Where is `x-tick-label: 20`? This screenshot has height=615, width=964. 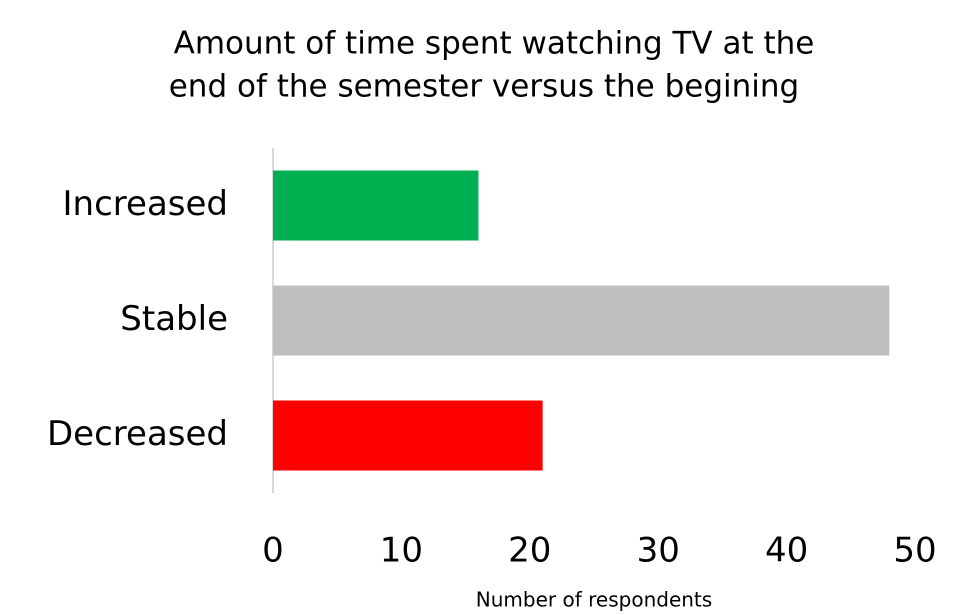
x-tick-label: 20 is located at coordinates (529, 551).